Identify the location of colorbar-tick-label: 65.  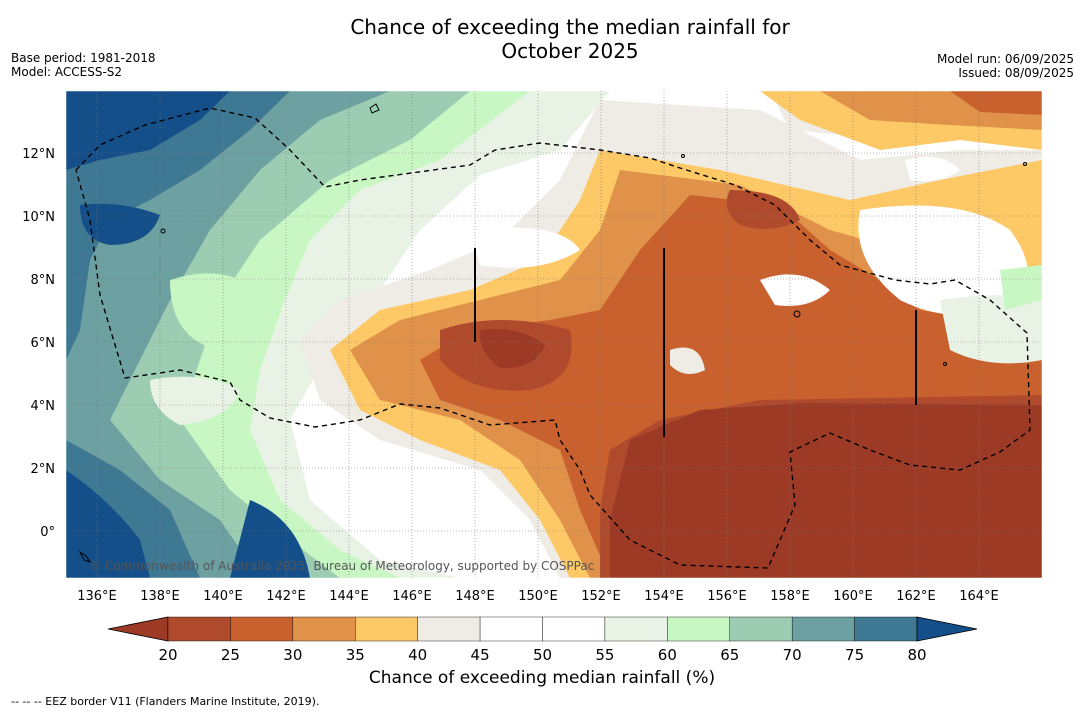
(729, 655).